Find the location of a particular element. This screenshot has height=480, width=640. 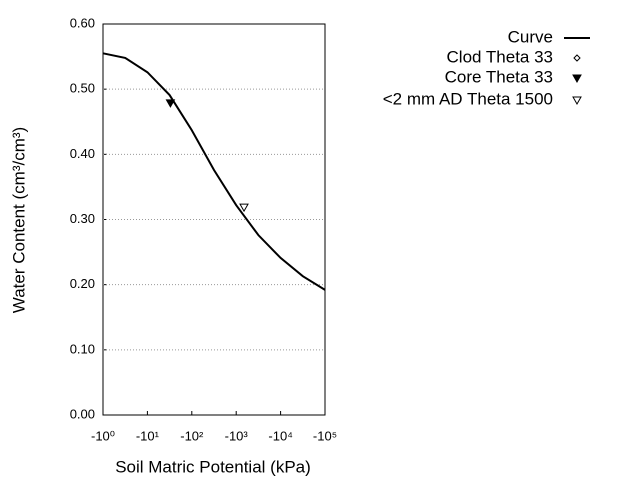

x-tick-label: -10⁵ is located at coordinates (325, 435).